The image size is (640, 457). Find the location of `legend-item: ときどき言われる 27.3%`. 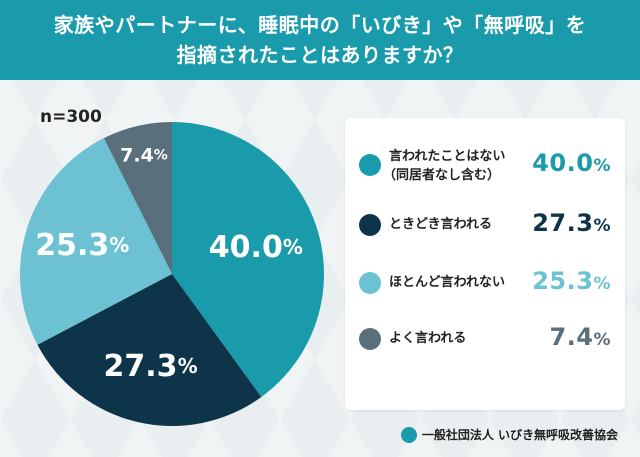

legend-item: ときどき言われる 27.3% is located at coordinates (485, 225).